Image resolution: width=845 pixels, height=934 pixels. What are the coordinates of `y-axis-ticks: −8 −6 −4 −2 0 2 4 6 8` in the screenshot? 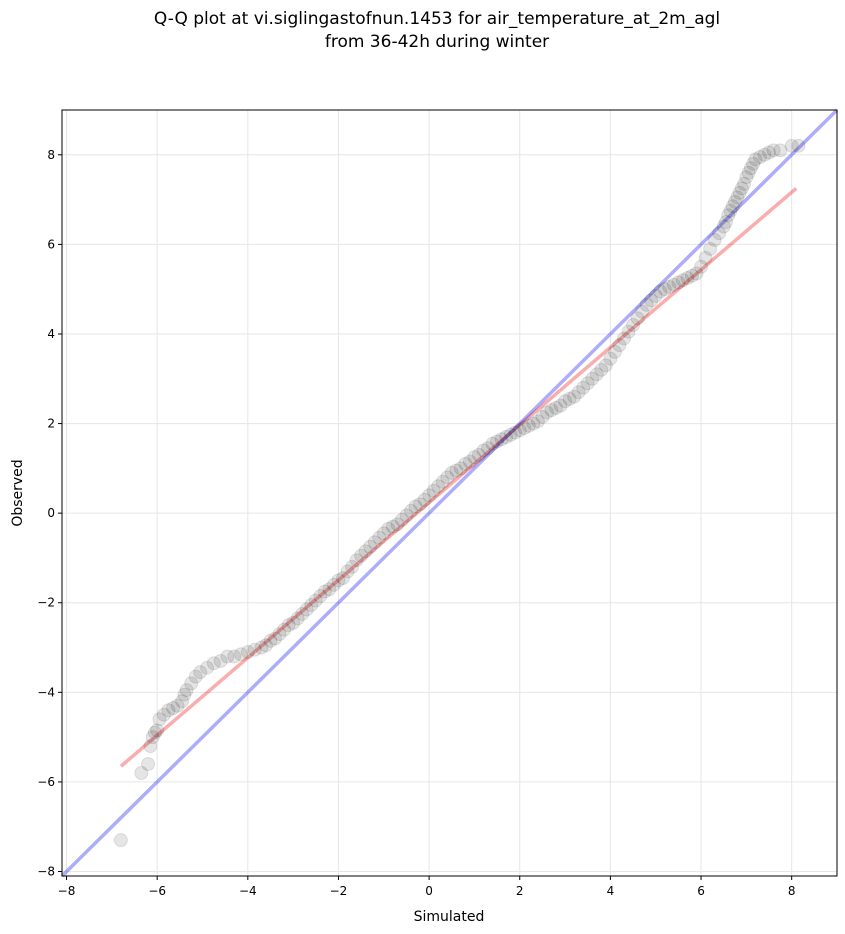 It's located at (49, 513).